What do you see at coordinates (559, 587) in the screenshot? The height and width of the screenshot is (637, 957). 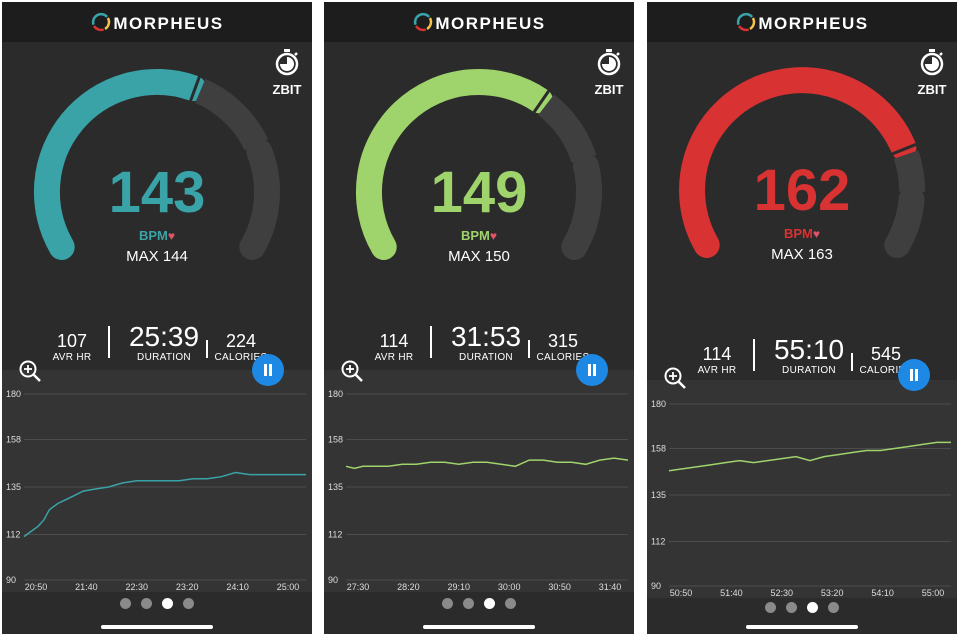 I see `x-tick-label: 30:50` at bounding box center [559, 587].